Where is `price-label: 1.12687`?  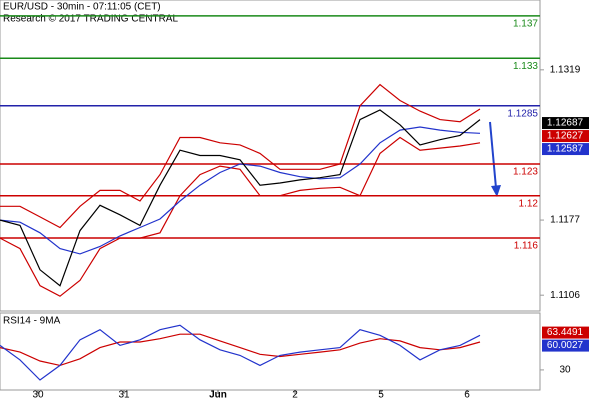
price-label: 1.12687 is located at coordinates (565, 123).